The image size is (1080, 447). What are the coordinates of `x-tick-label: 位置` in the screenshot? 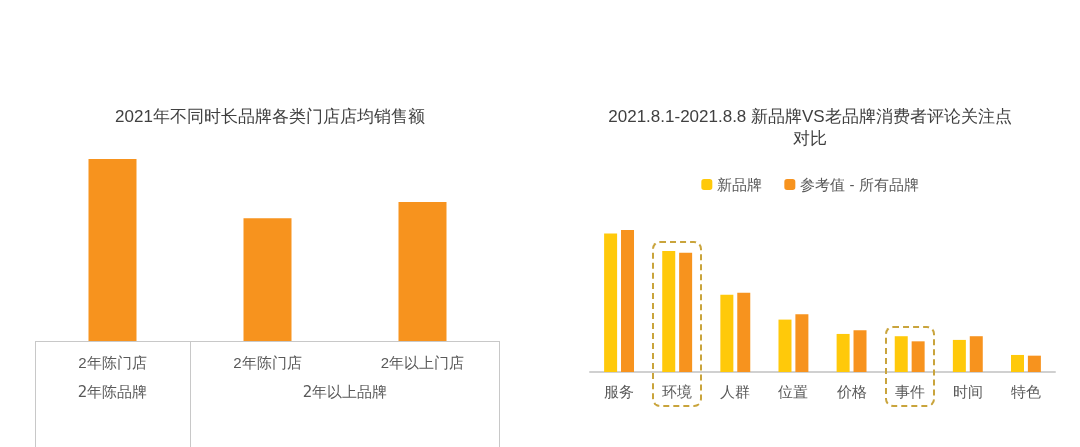 It's located at (793, 391).